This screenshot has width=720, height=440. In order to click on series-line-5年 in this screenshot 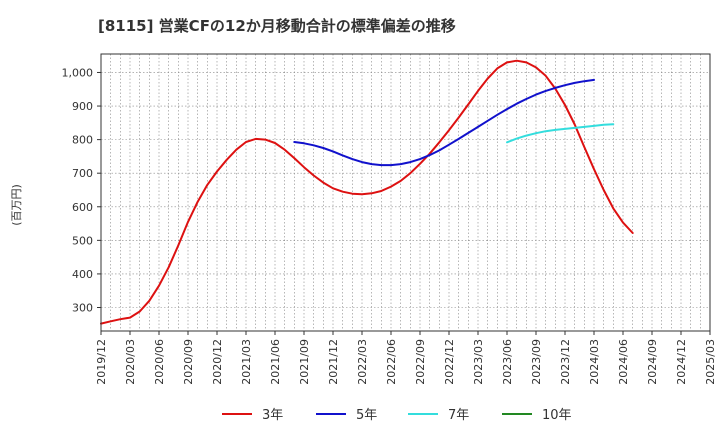, I will do `click(444, 122)`.